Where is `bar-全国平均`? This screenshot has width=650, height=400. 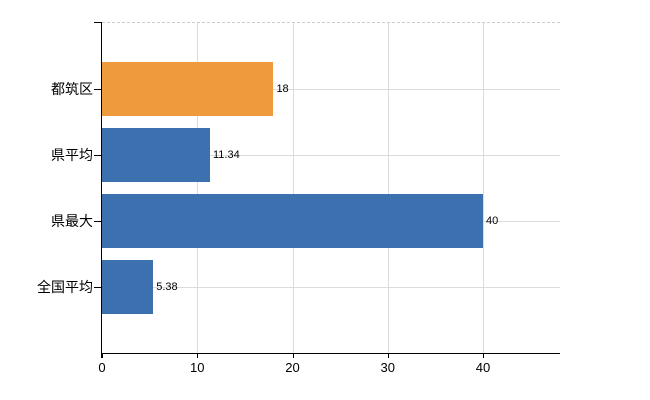 bar-全国平均 is located at coordinates (128, 287).